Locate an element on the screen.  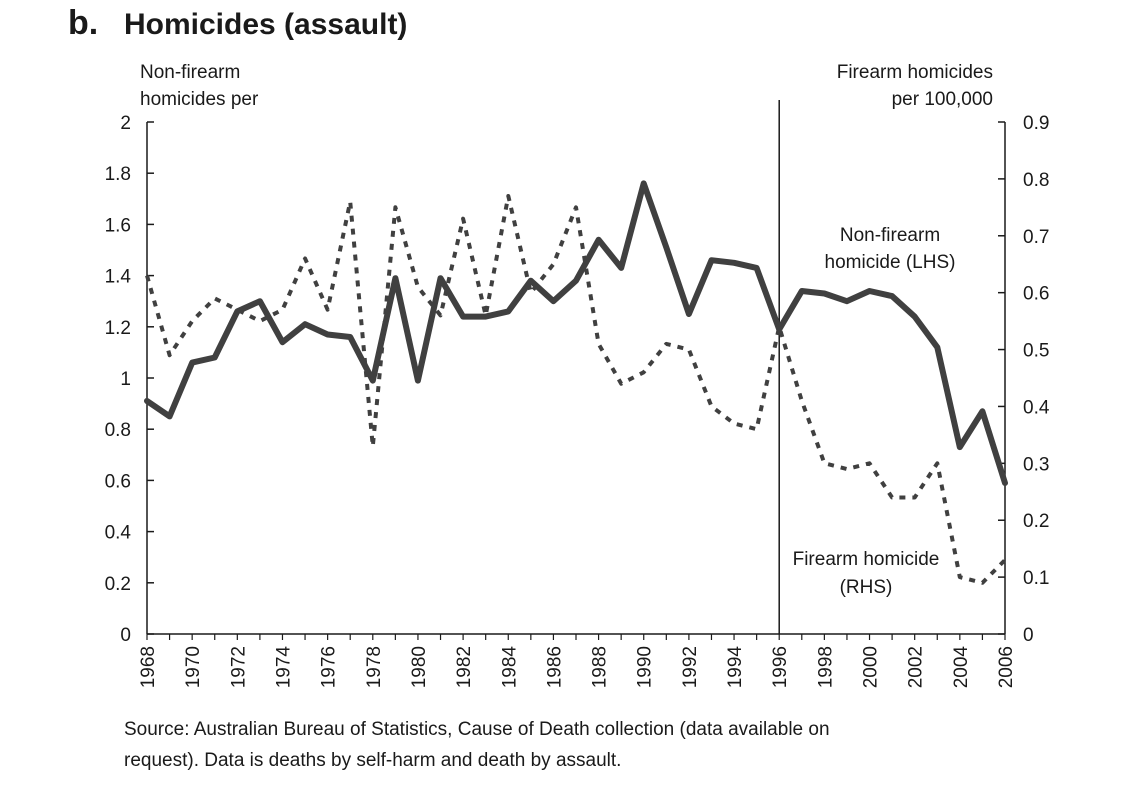
left-axis-label-line-1: Non-firearm is located at coordinates (190, 72).